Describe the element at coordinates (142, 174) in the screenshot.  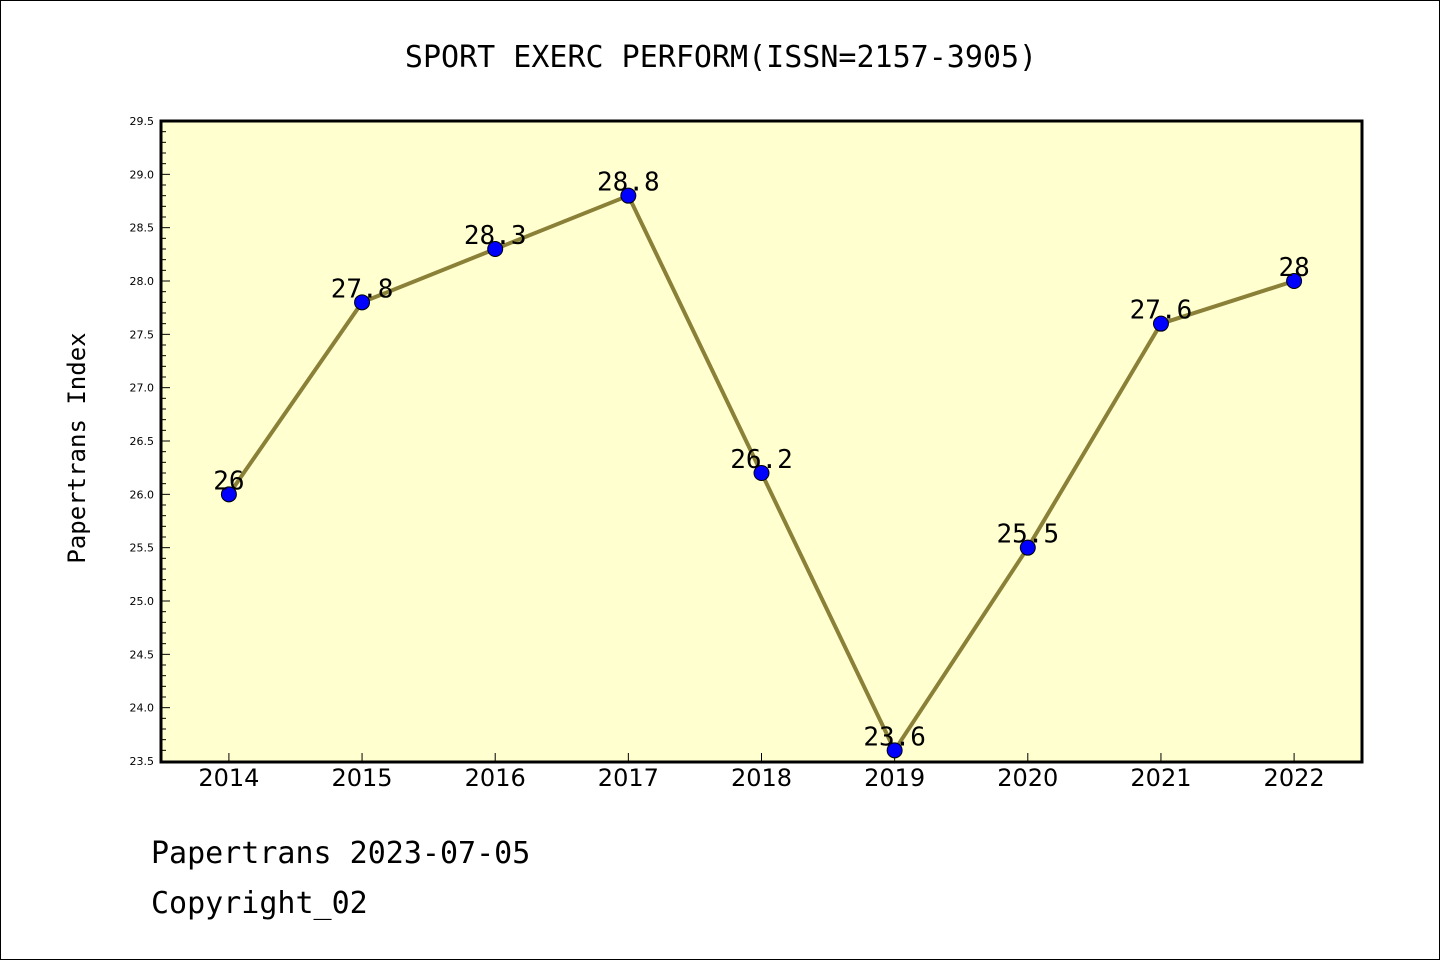
I see `y-tick-label: 29.0` at that location.